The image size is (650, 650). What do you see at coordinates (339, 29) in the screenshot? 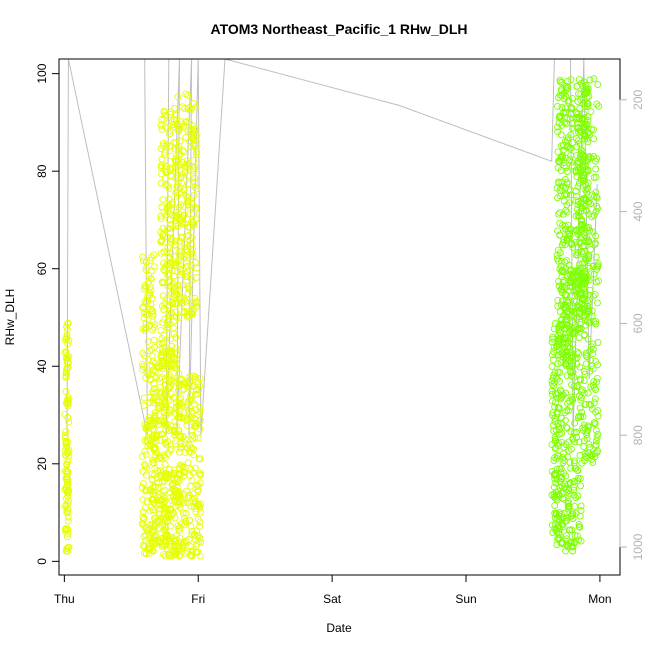
I see `chart-title: ATOM3 Northeast_Pacific_1 RHw_DLH` at bounding box center [339, 29].